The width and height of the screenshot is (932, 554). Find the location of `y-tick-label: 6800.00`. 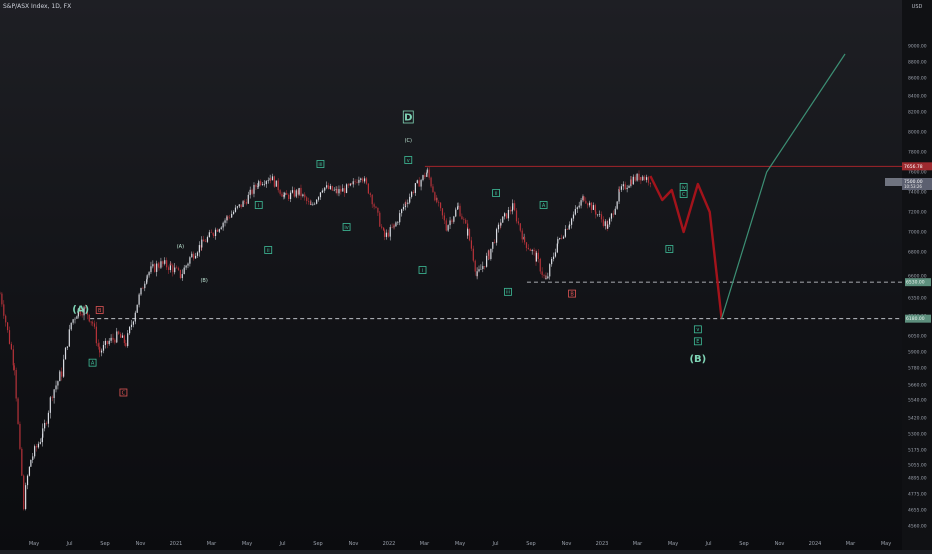

y-tick-label: 6800.00 is located at coordinates (917, 253).